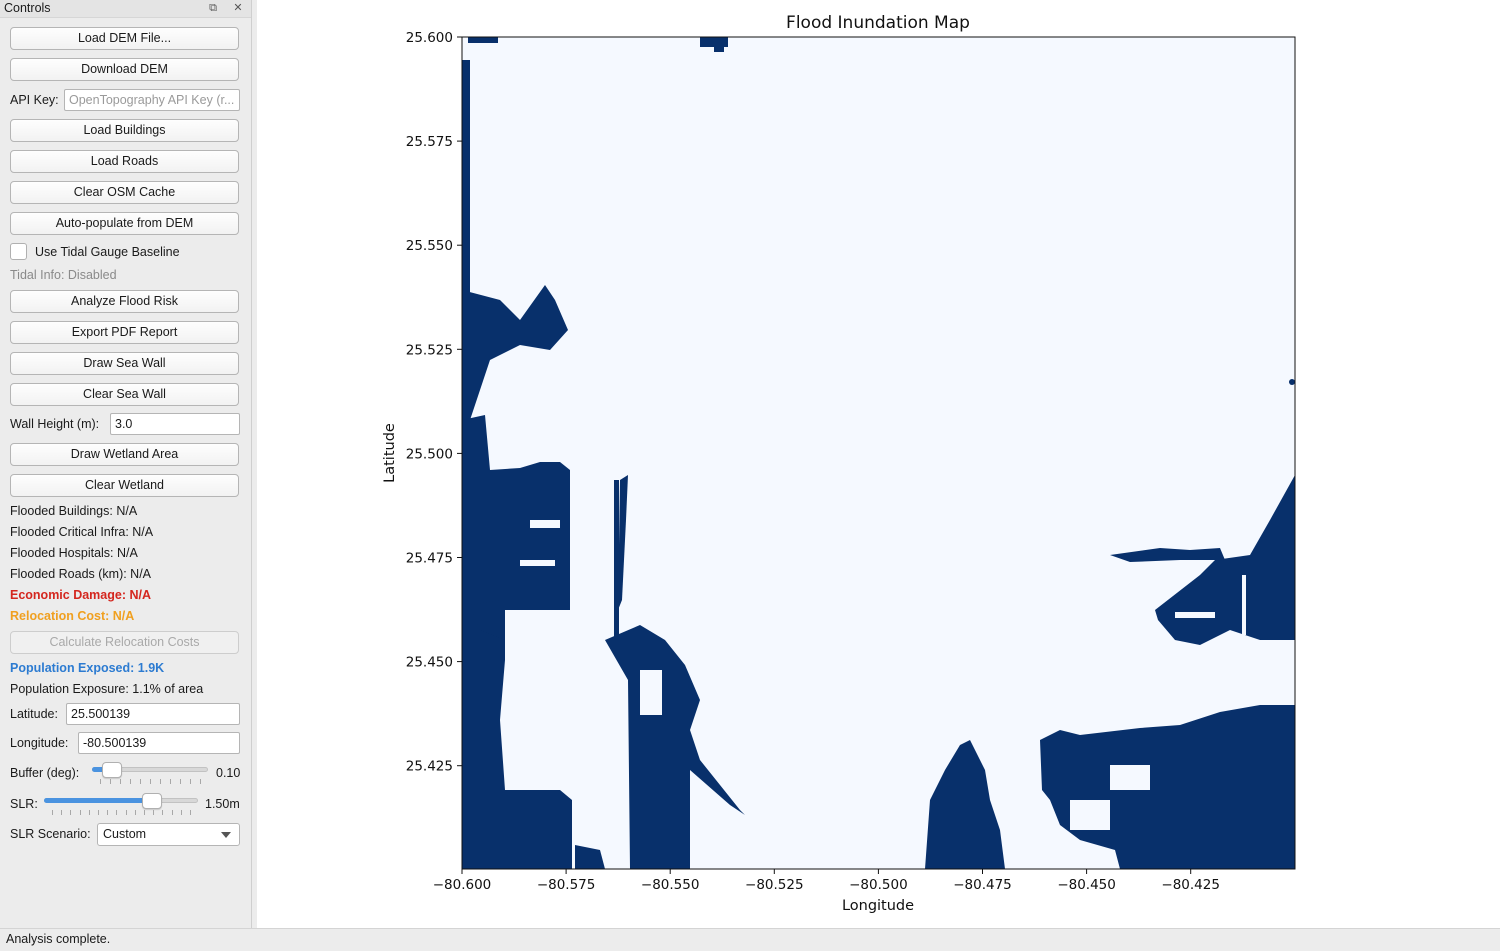 This screenshot has height=951, width=1500. I want to click on y-tick-label: 25.475, so click(429, 559).